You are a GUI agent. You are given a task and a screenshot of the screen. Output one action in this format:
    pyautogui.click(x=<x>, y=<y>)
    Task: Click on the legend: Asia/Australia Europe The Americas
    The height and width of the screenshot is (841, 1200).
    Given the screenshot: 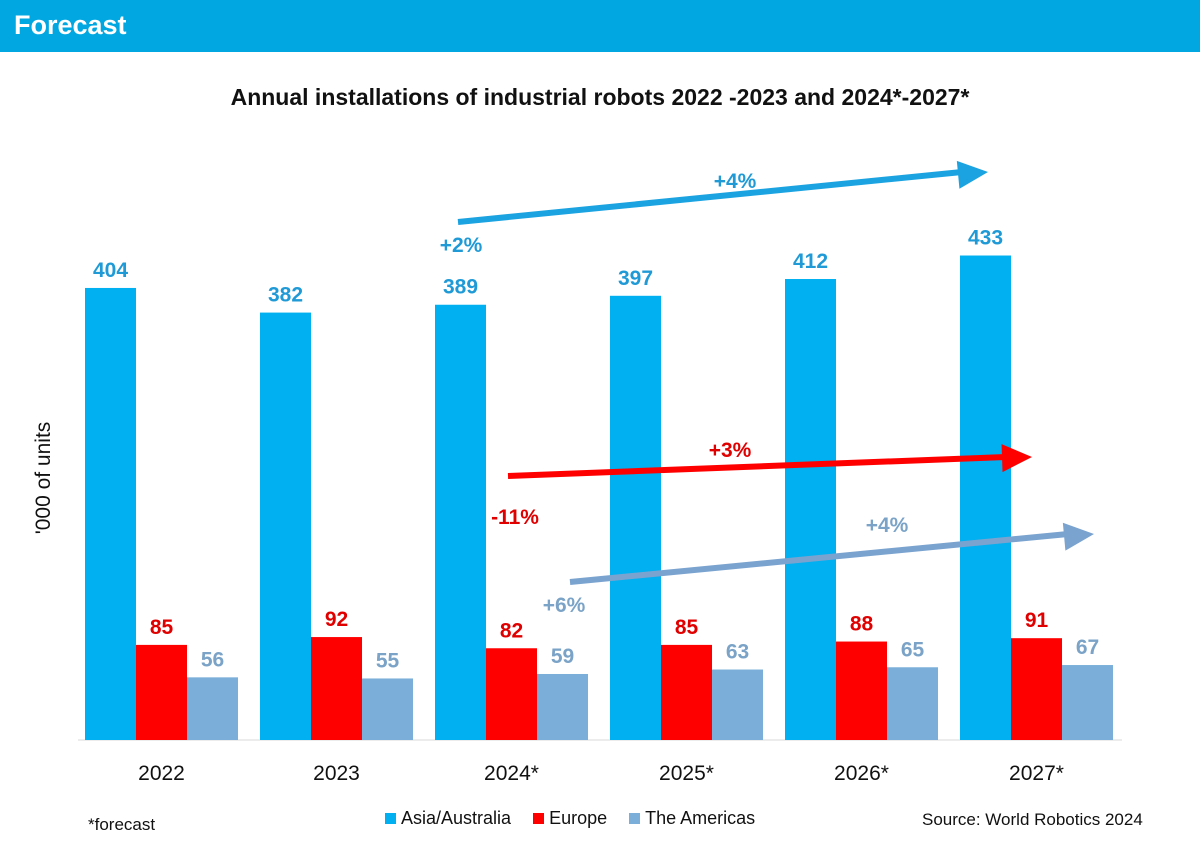 What is the action you would take?
    pyautogui.click(x=581, y=818)
    